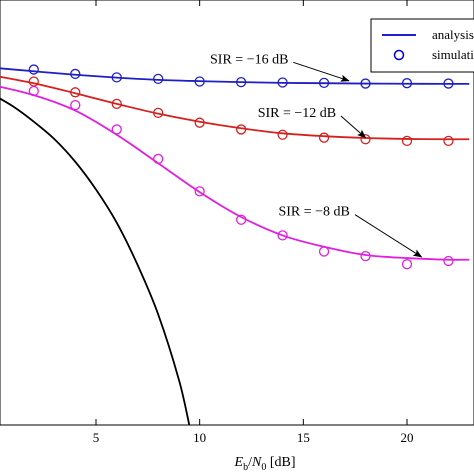 This screenshot has width=474, height=474. Describe the element at coordinates (235, 108) in the screenshot. I see `series-line-sir-12-db` at that location.